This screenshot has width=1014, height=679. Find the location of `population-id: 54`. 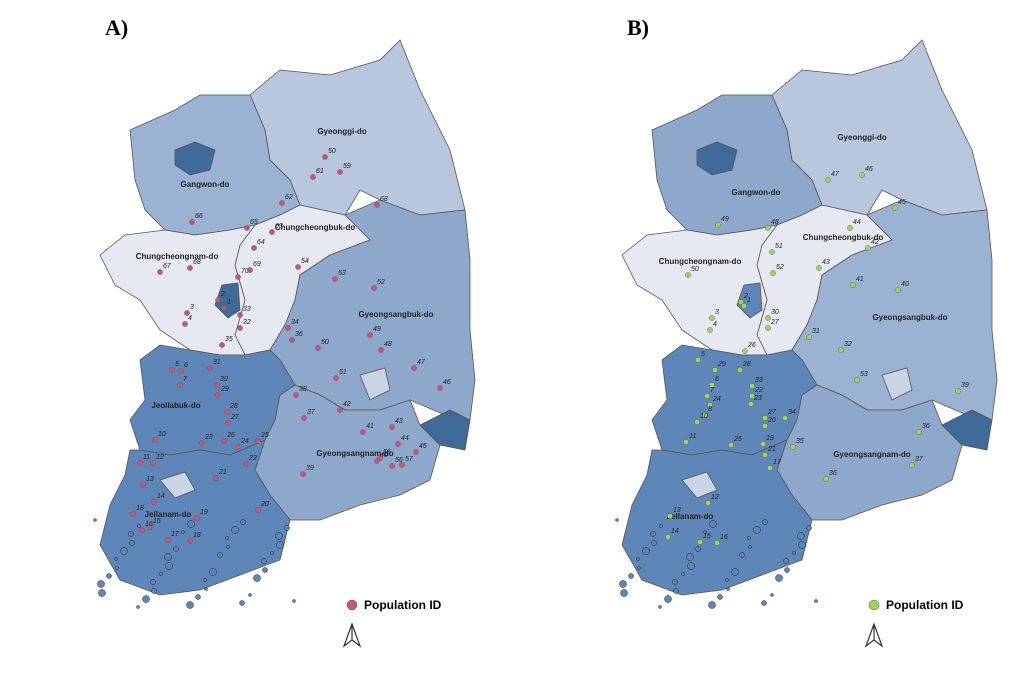

population-id: 54 is located at coordinates (305, 261).